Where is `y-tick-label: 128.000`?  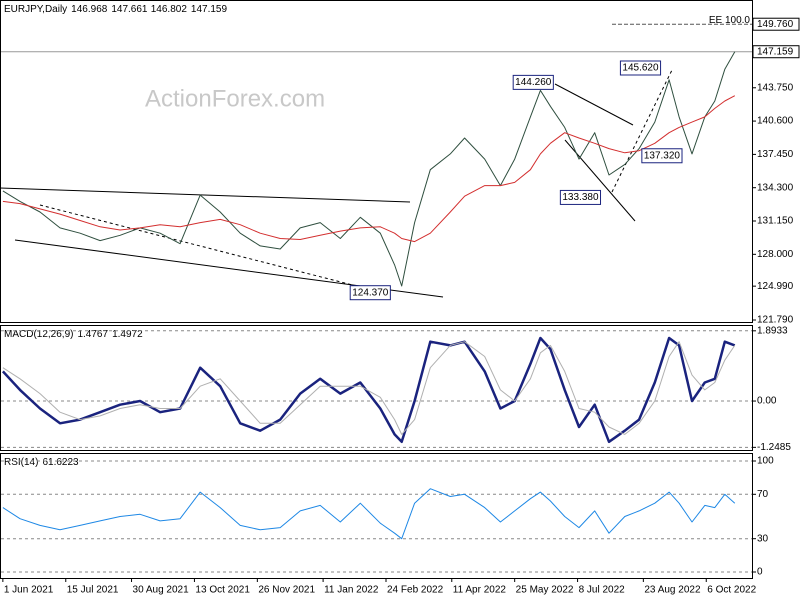
y-tick-label: 128.000 is located at coordinates (775, 254).